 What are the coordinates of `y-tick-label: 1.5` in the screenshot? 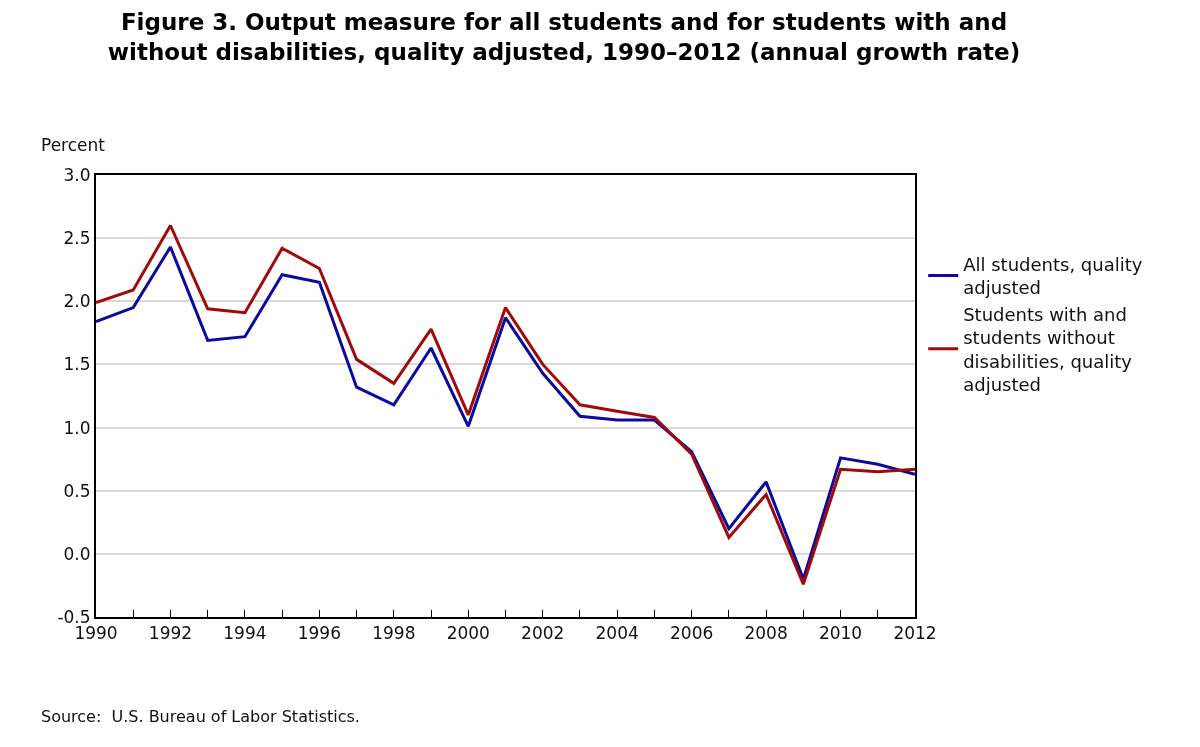 It's located at (77, 364).